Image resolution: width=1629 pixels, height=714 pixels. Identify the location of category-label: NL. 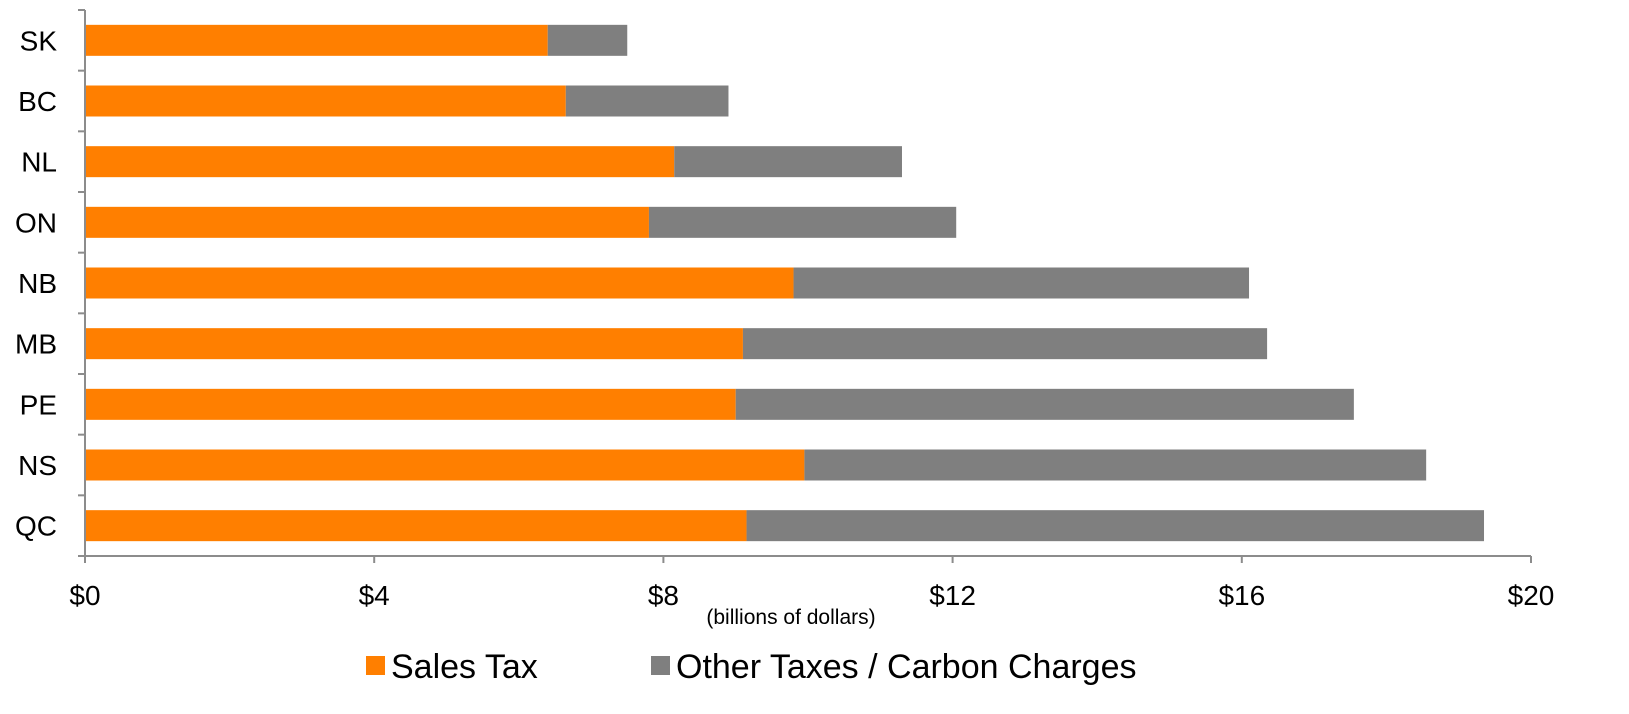
(39, 162).